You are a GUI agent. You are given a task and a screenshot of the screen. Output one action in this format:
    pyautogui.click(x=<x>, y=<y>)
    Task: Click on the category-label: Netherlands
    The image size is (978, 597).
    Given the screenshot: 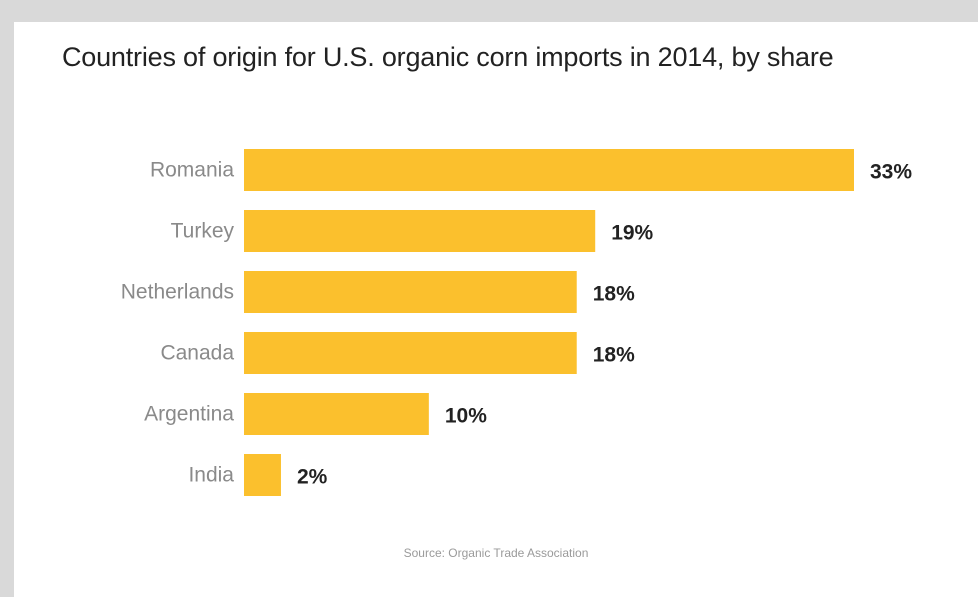 What is the action you would take?
    pyautogui.click(x=177, y=292)
    